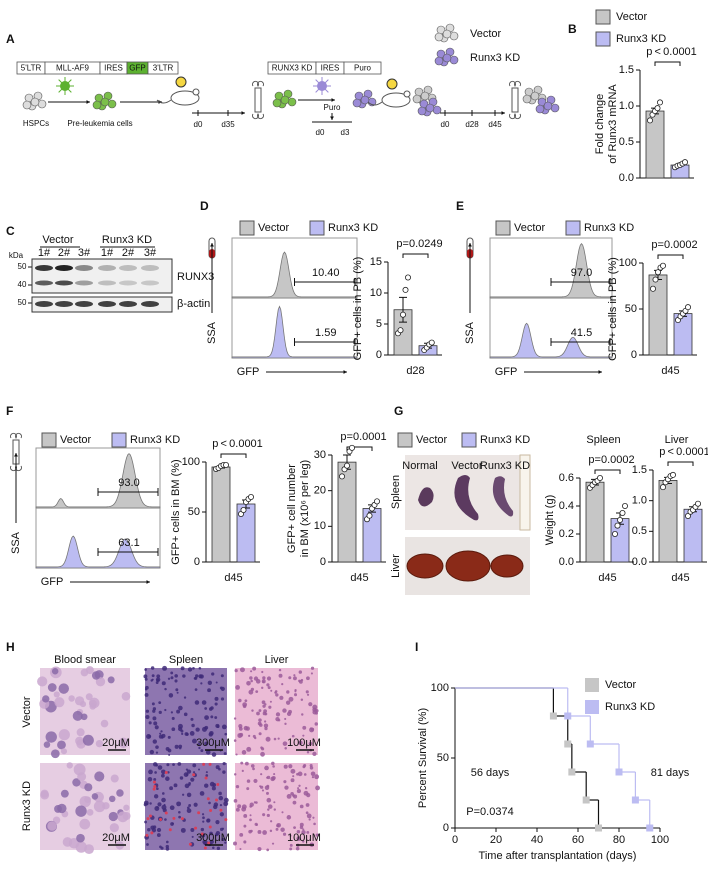 The height and width of the screenshot is (874, 708). Describe the element at coordinates (626, 70) in the screenshot. I see `y-tick-label: 1.5` at that location.